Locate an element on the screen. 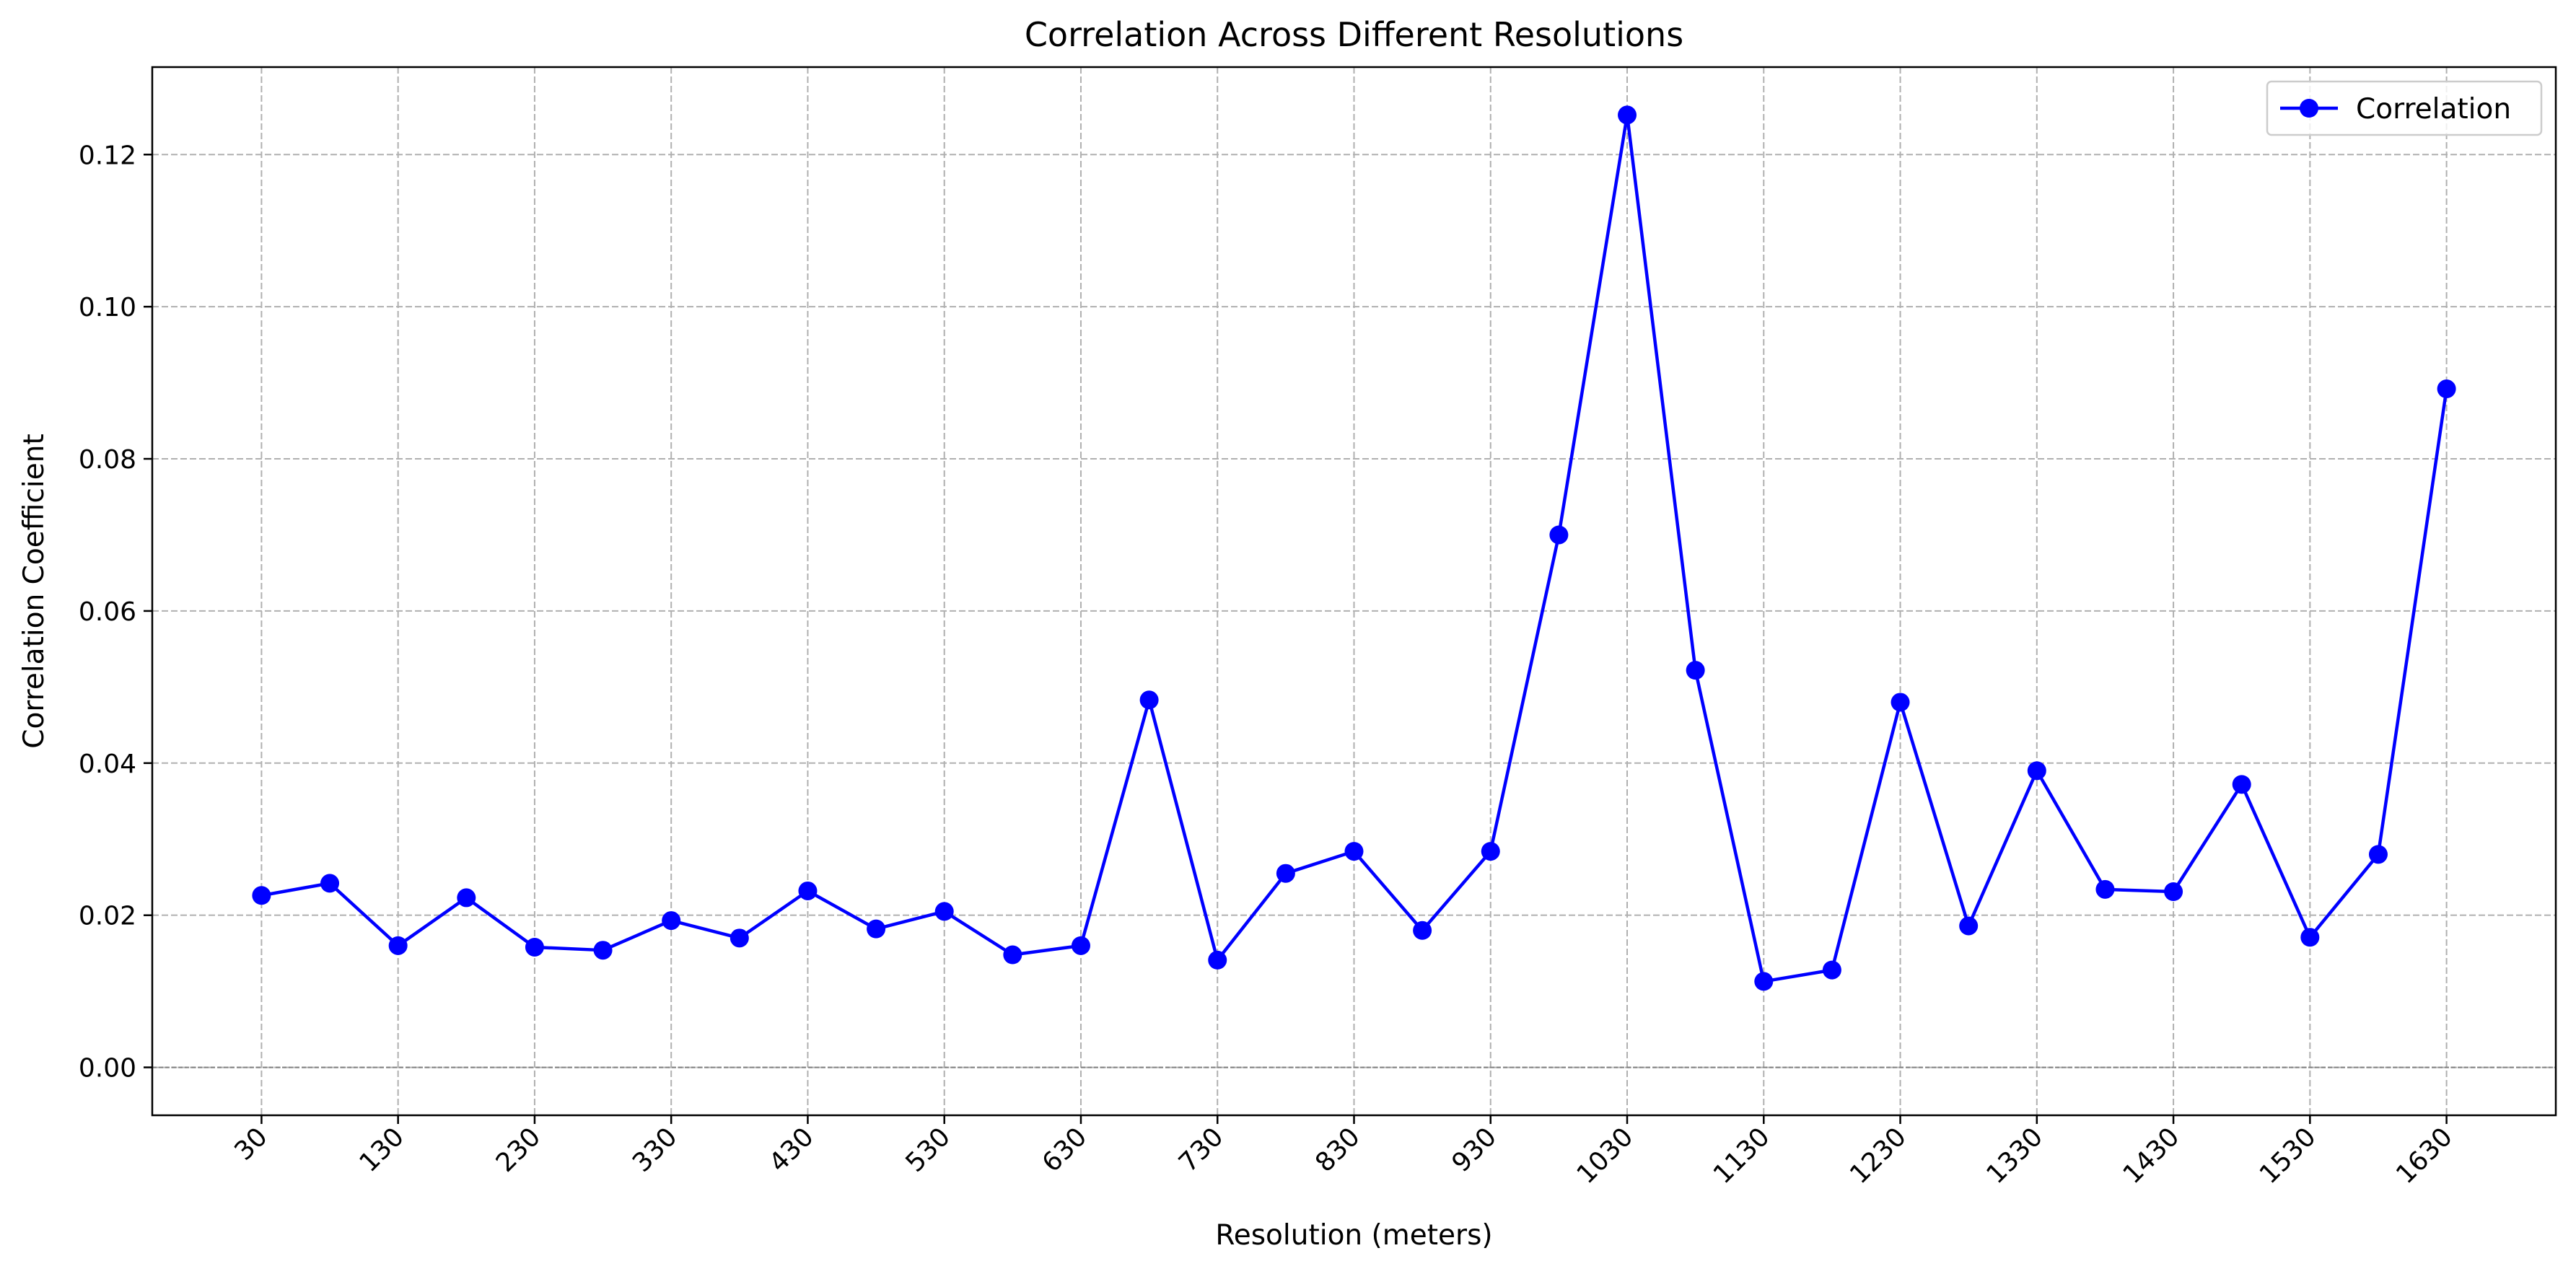  legend: Correlation is located at coordinates (2404, 108).